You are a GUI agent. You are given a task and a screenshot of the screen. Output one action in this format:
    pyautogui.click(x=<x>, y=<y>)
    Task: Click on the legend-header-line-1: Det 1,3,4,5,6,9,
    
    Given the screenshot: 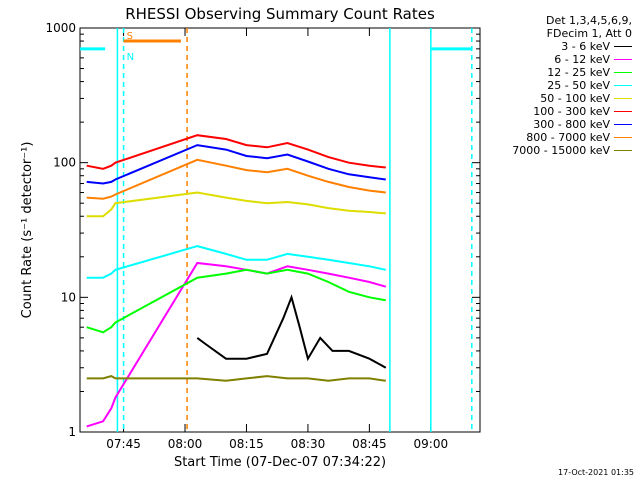 What is the action you would take?
    pyautogui.click(x=588, y=20)
    